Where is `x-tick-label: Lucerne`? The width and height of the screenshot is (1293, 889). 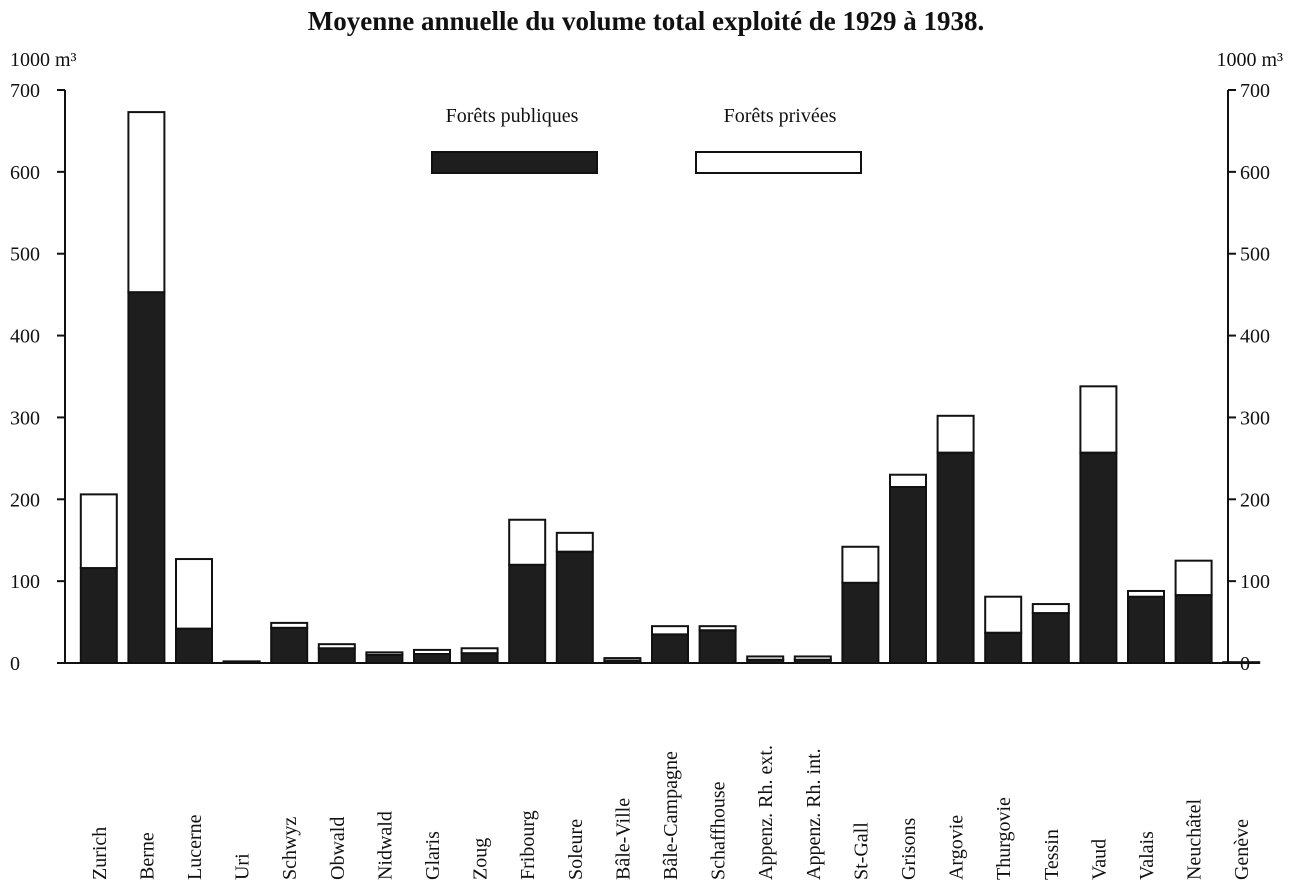 x-tick-label: Lucerne is located at coordinates (195, 847).